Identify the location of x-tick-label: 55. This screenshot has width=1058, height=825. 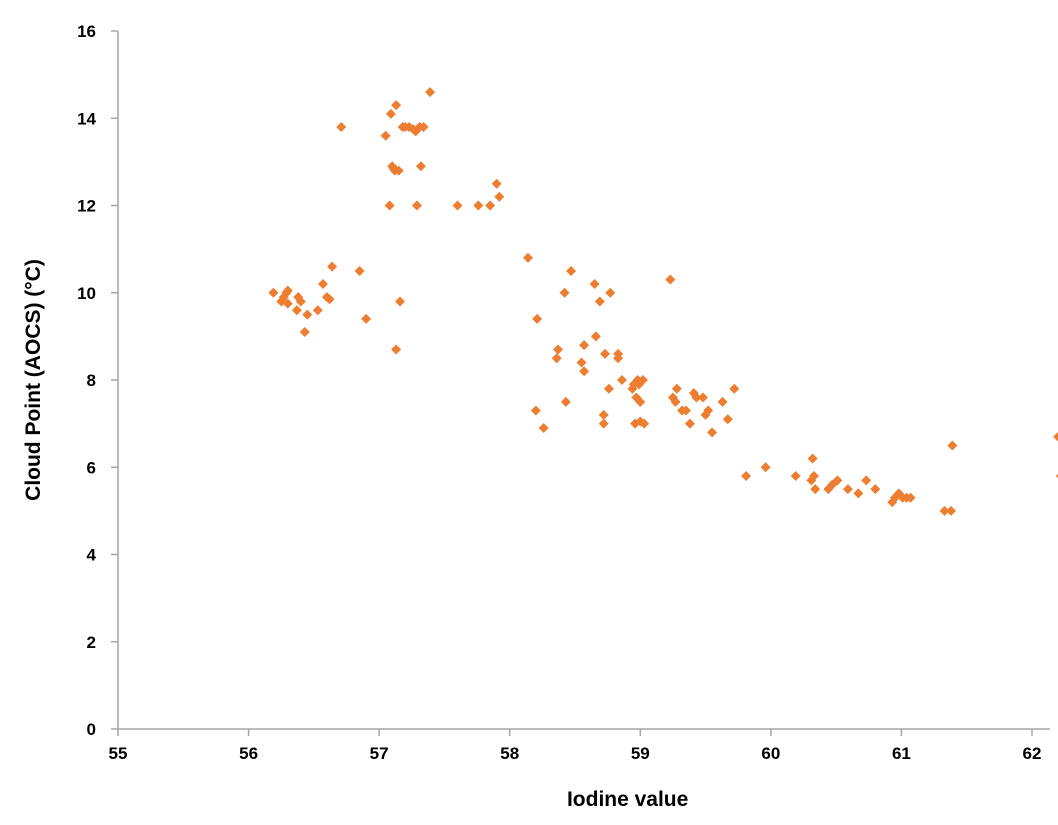
(118, 753).